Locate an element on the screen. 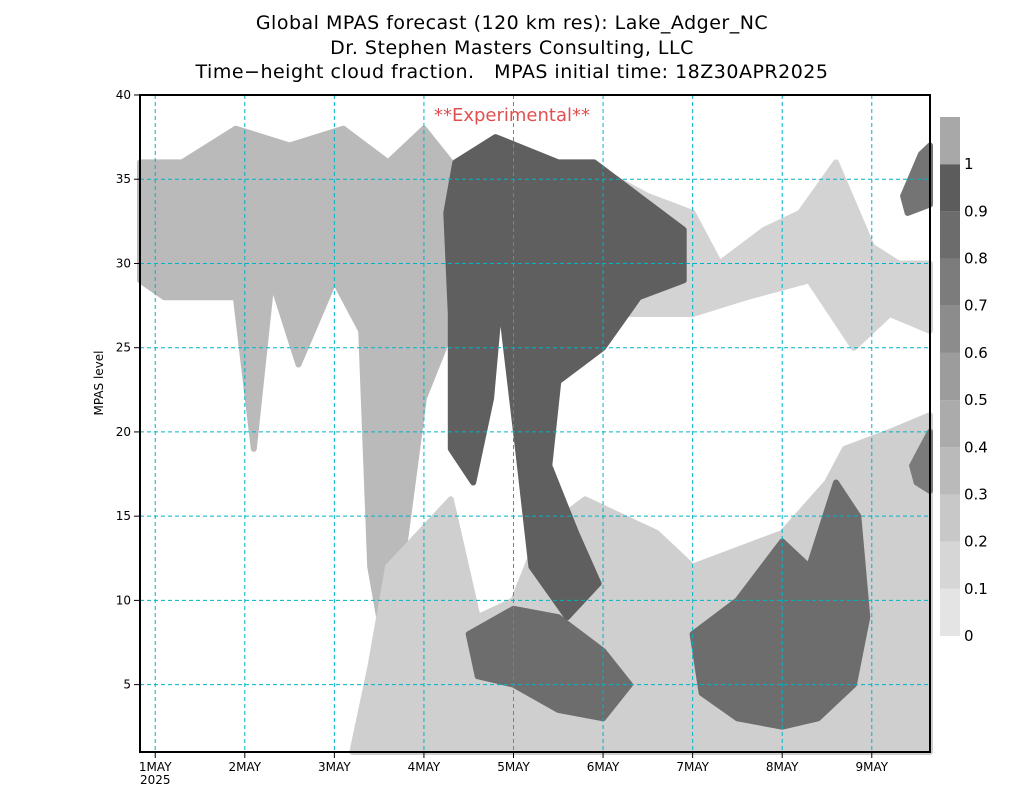 The height and width of the screenshot is (800, 1024). y-tick-label-5: 30 is located at coordinates (123, 263).